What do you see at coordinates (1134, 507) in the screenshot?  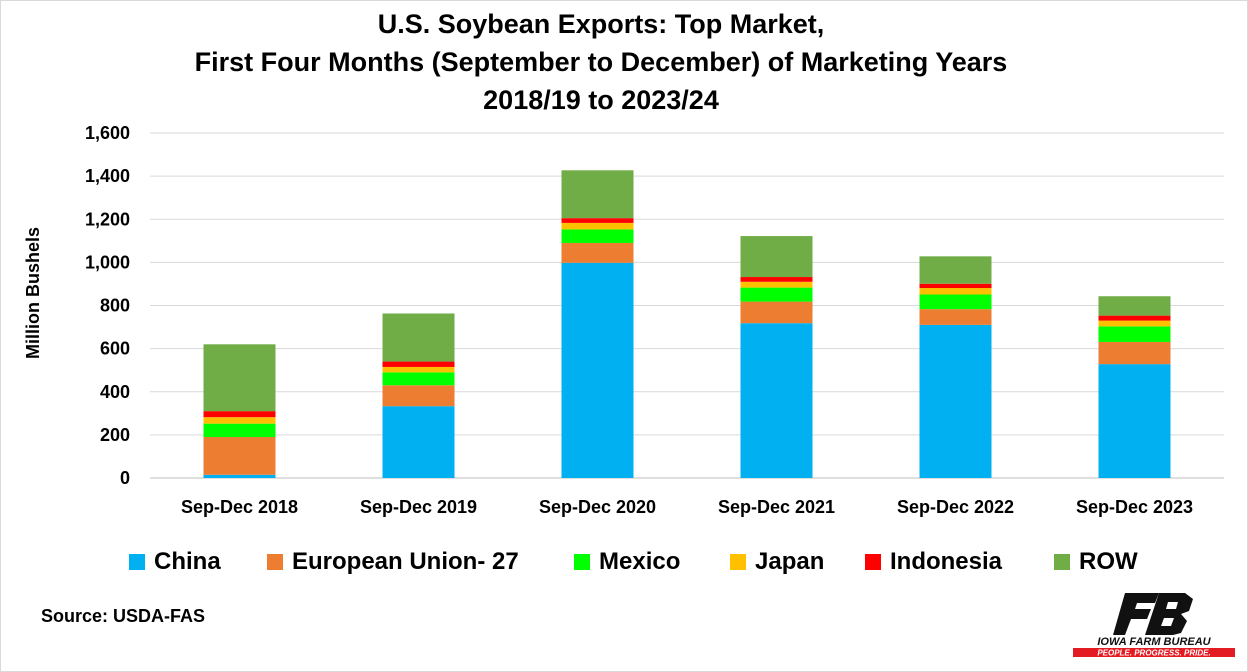 I see `x-tick-label: Sep-Dec 2023` at bounding box center [1134, 507].